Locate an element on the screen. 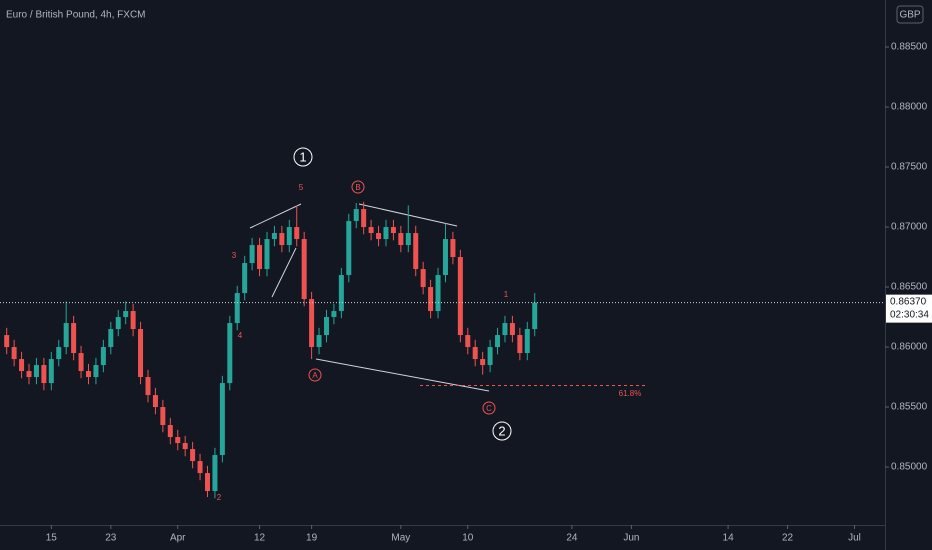 The width and height of the screenshot is (932, 550). y-tick-label: 0.87000 is located at coordinates (909, 227).